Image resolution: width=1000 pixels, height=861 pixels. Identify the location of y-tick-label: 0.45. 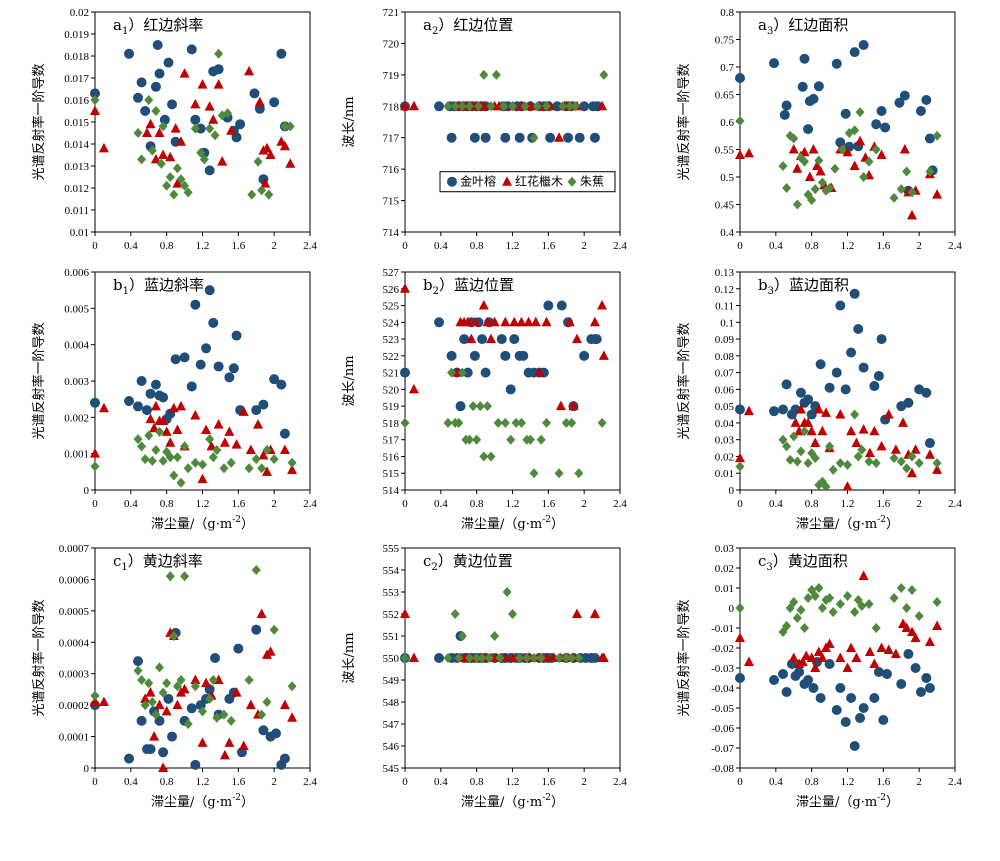
(725, 206).